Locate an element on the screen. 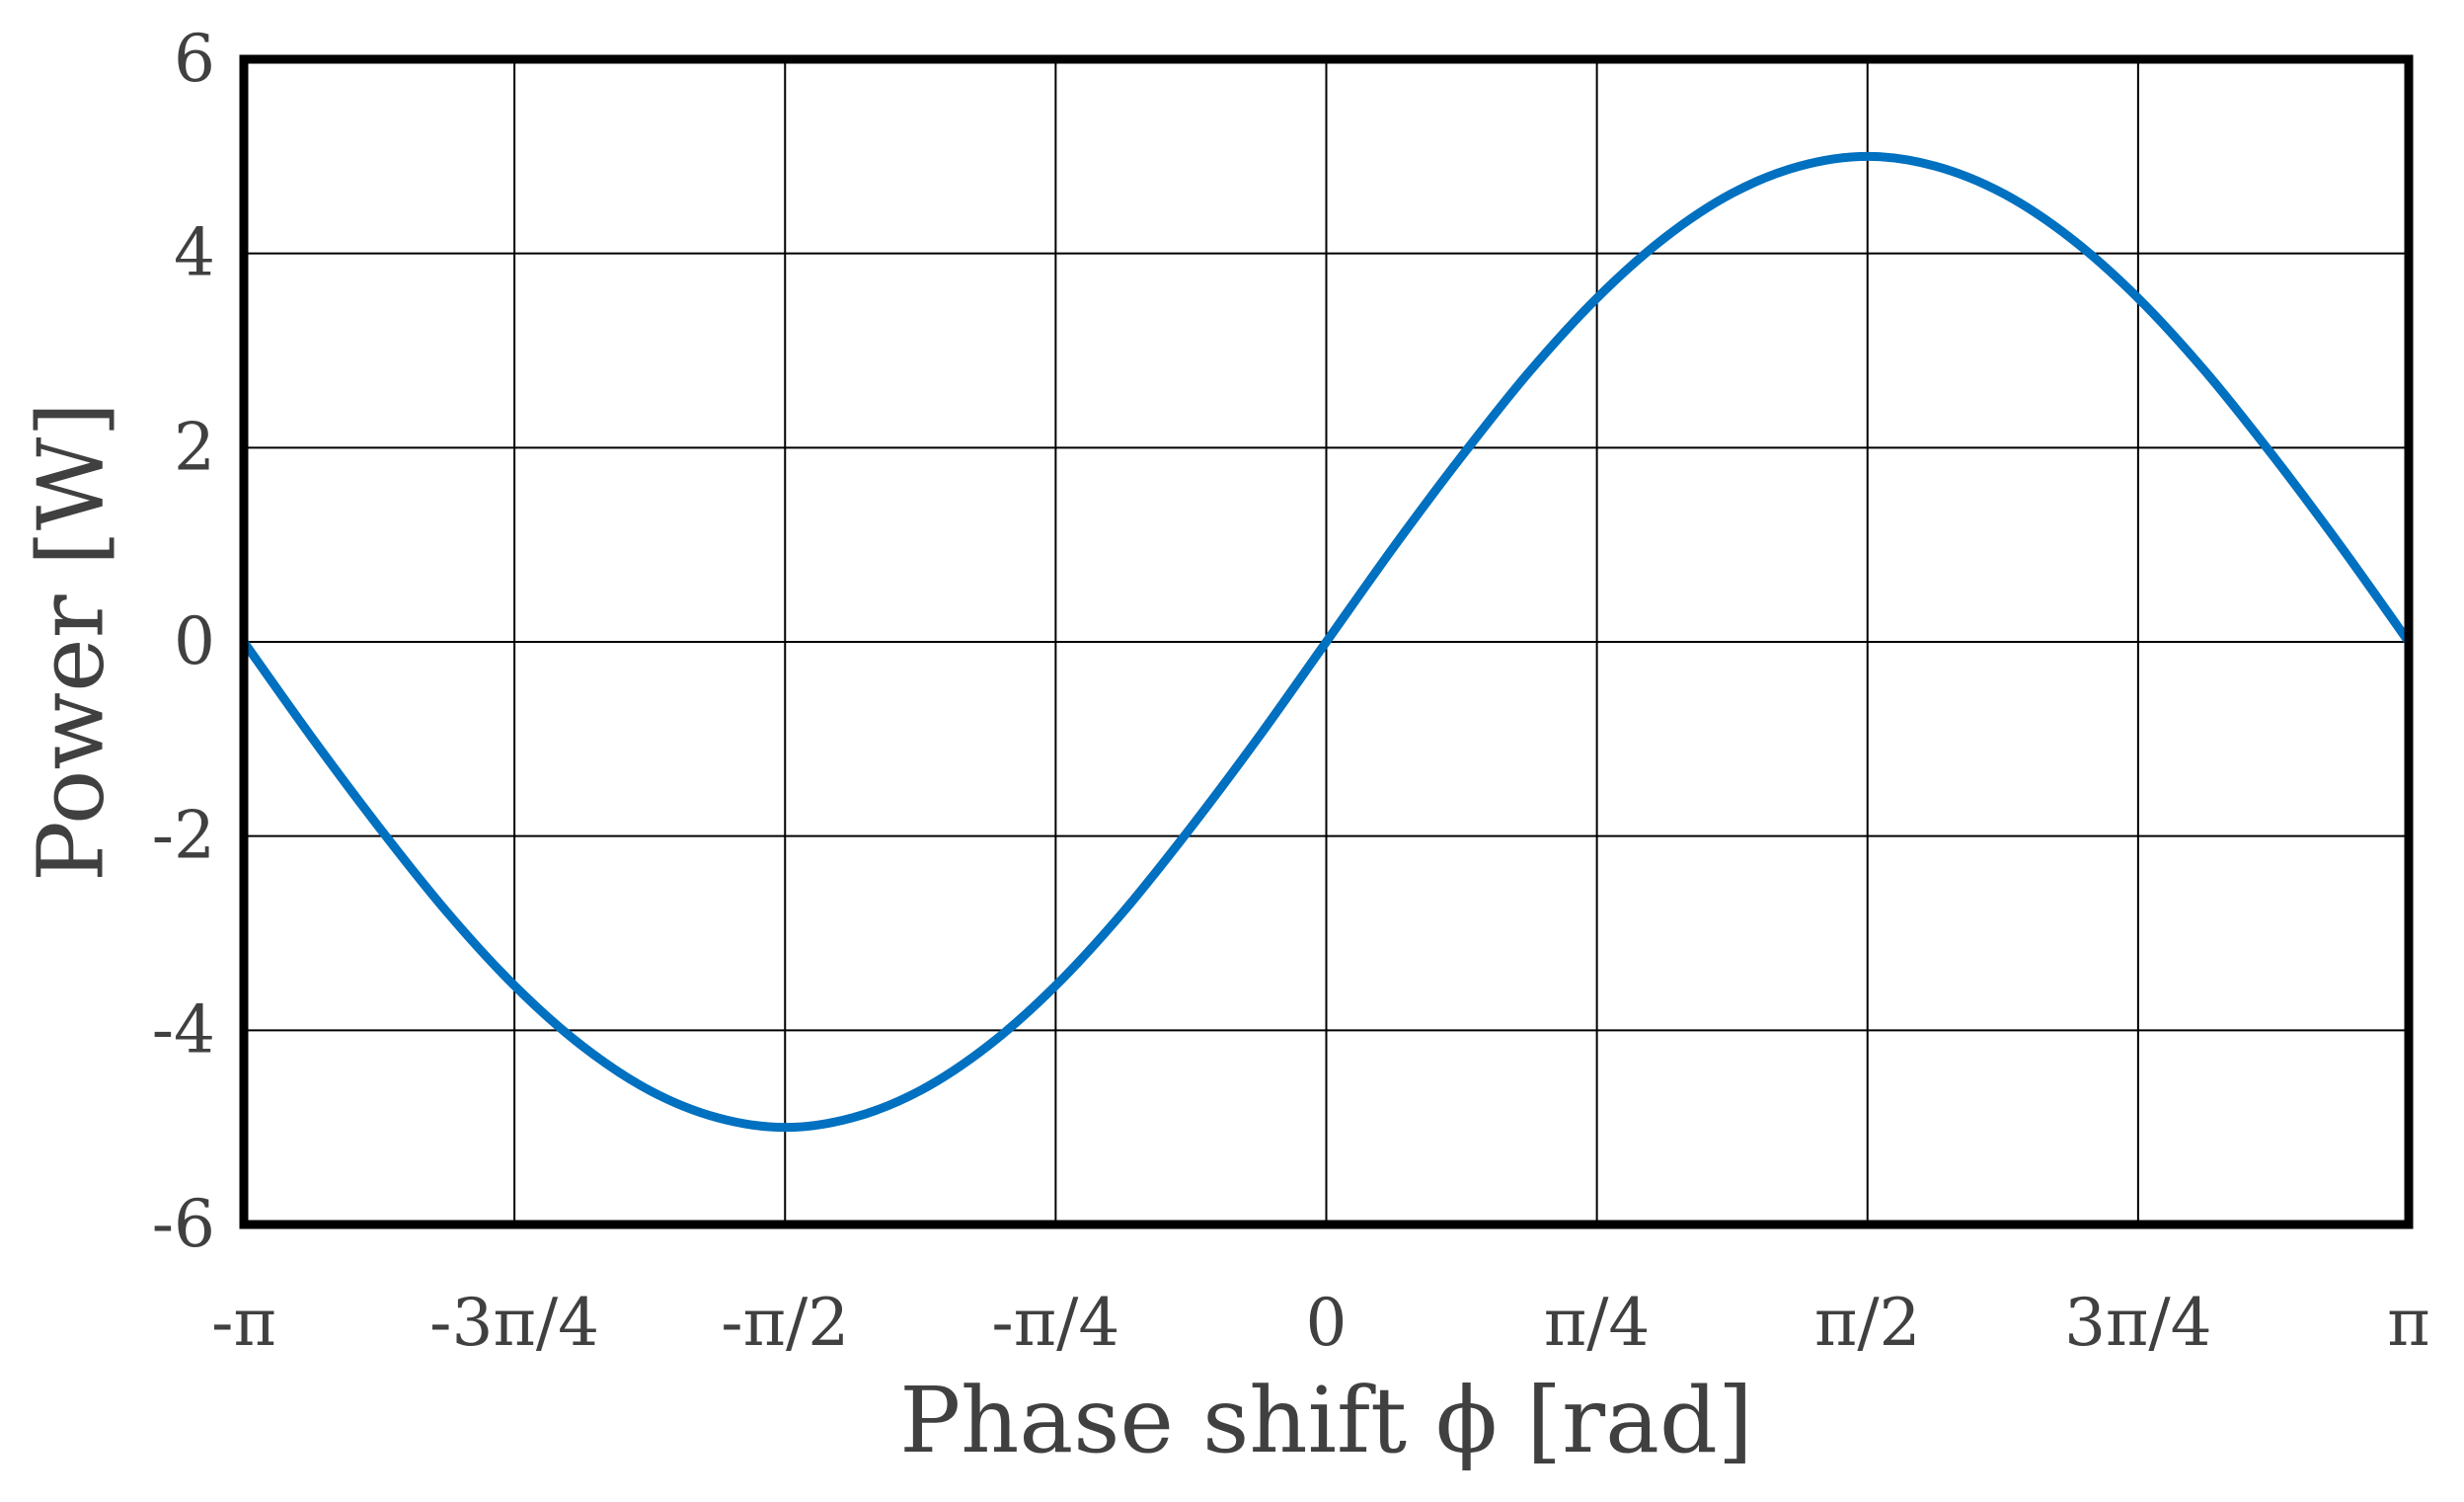 The width and height of the screenshot is (2464, 1502). y-tick-label: 4 is located at coordinates (194, 253).